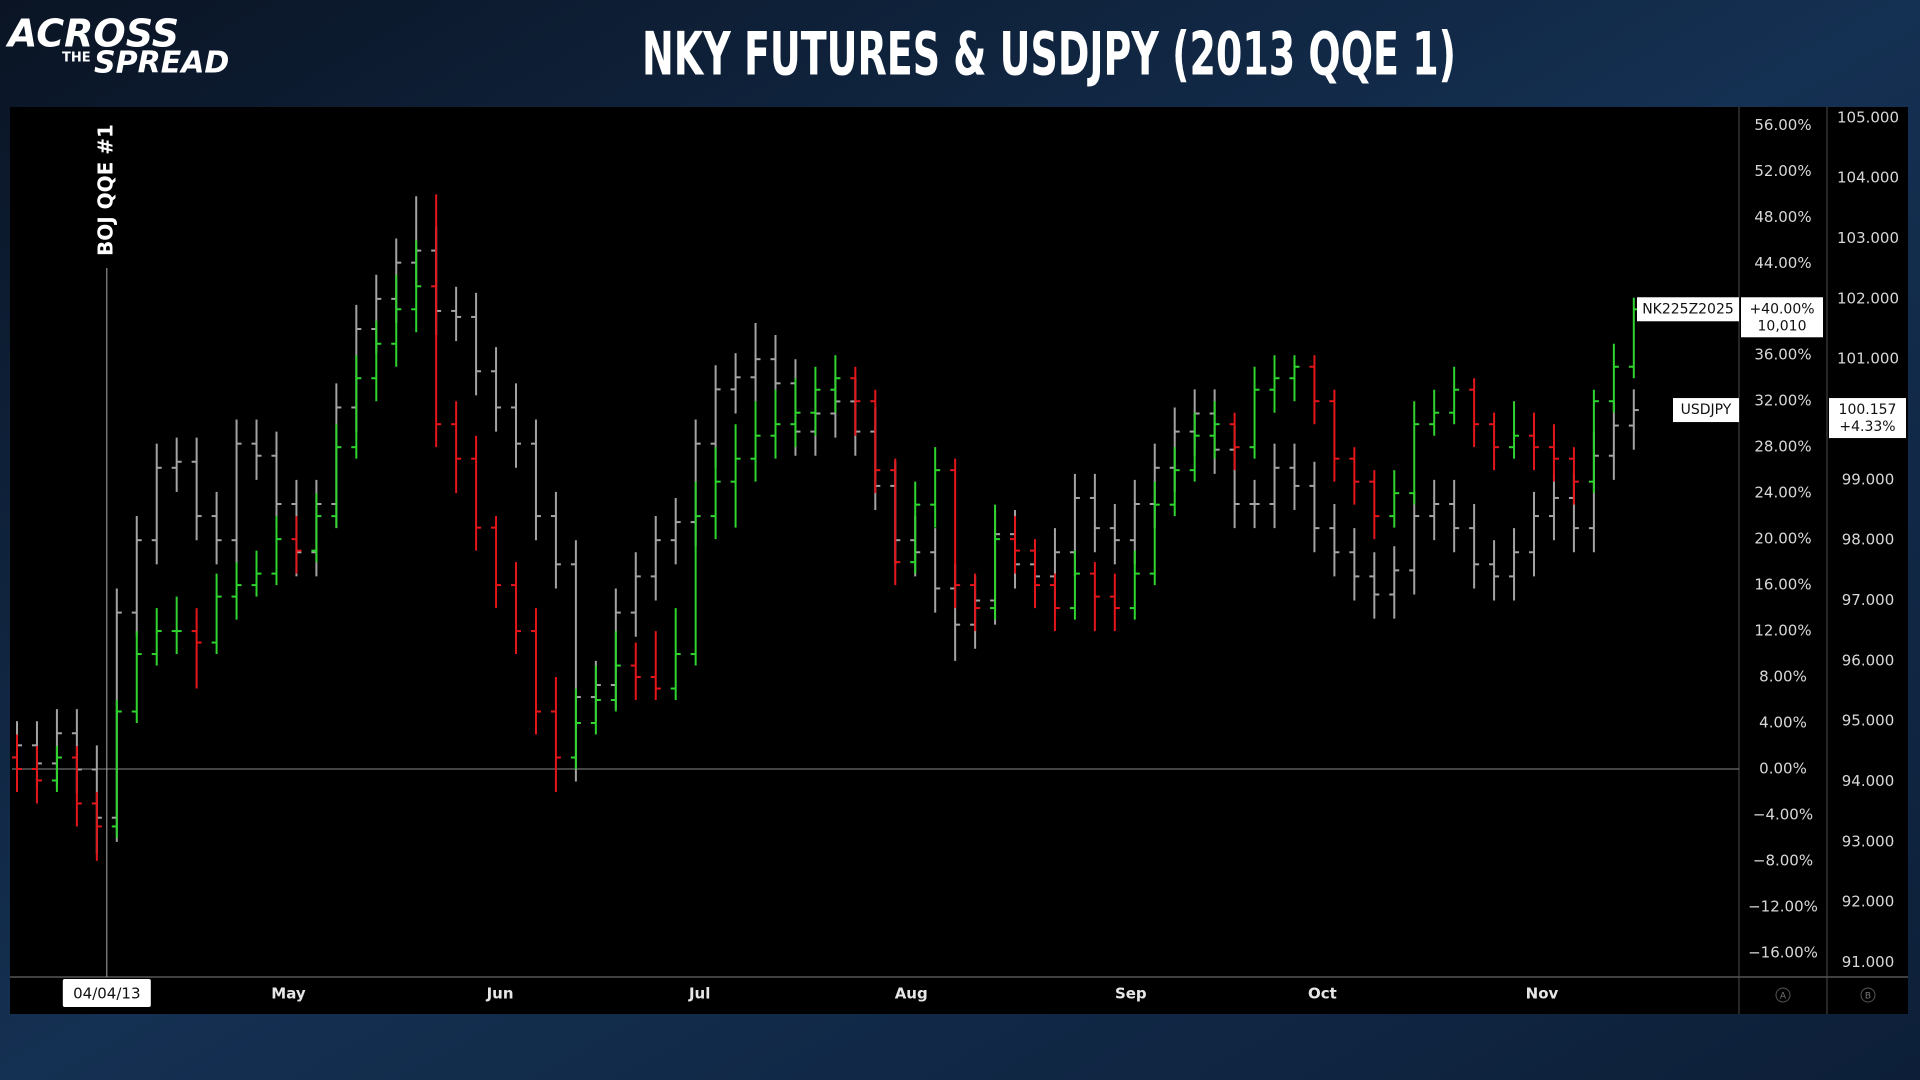  What do you see at coordinates (699, 994) in the screenshot?
I see `x-tick-label: Jul` at bounding box center [699, 994].